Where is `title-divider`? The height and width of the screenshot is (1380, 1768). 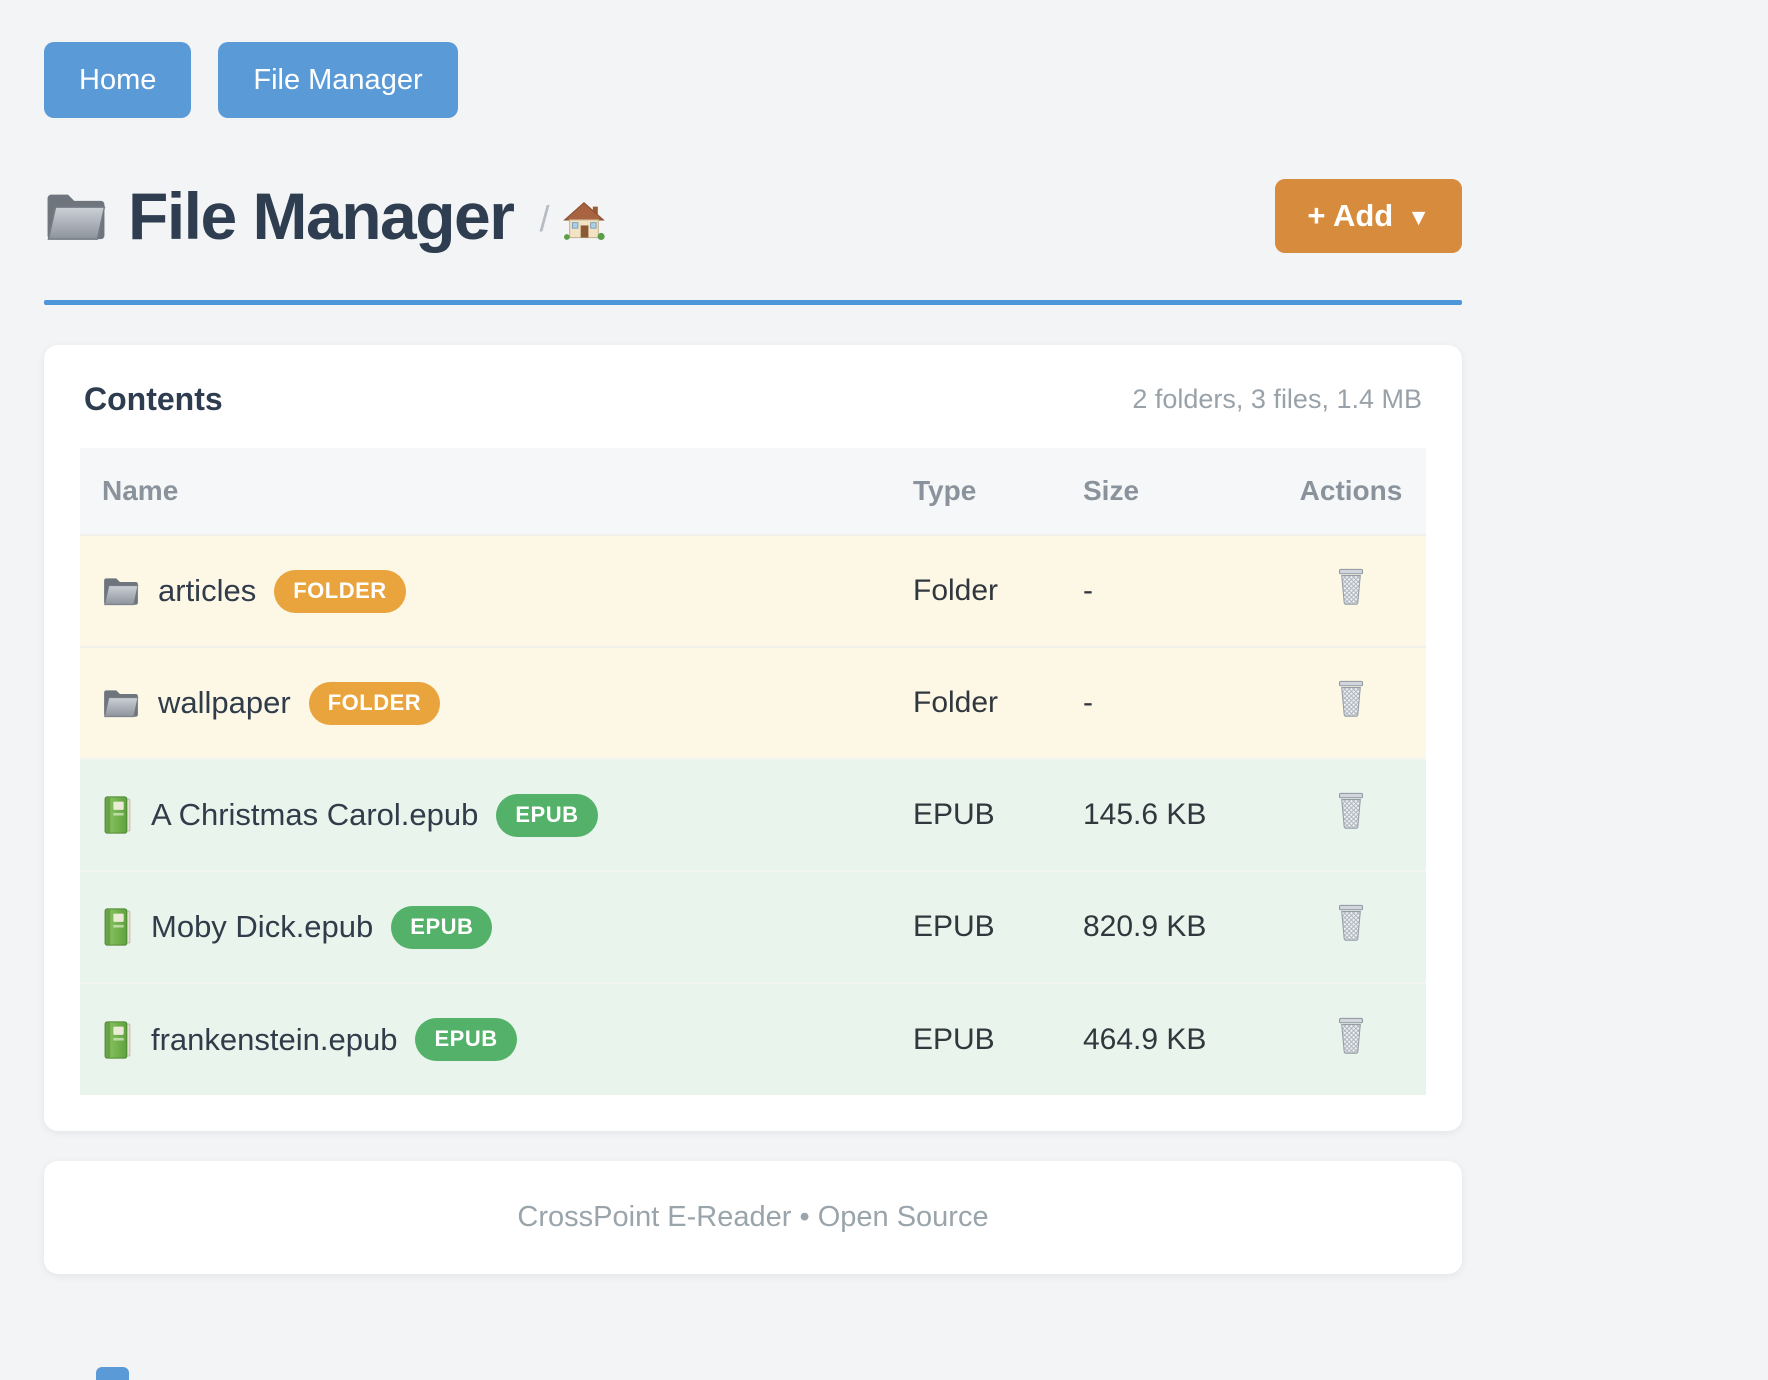 title-divider is located at coordinates (753, 302).